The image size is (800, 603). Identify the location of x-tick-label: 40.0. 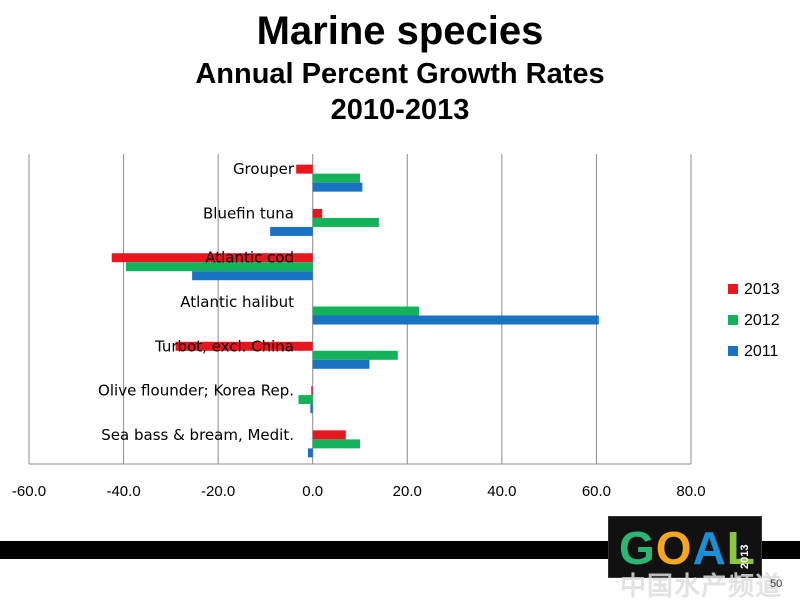
(501, 491).